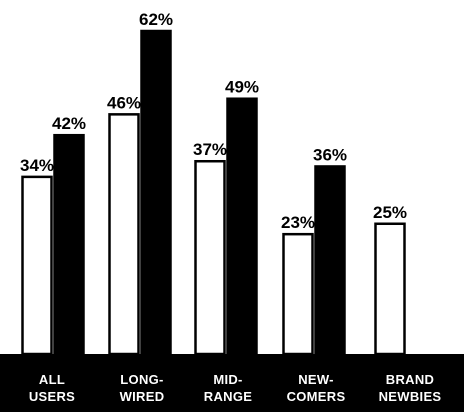 This screenshot has width=464, height=412. Describe the element at coordinates (316, 396) in the screenshot. I see `category-label-3-line-1: COMERS` at that location.